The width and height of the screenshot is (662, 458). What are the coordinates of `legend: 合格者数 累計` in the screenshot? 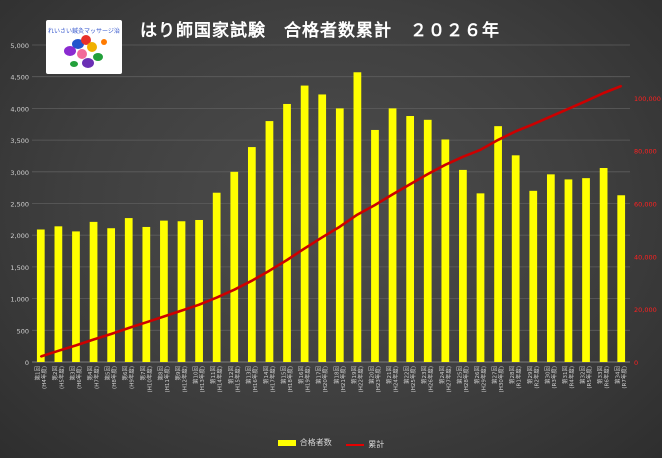 It's located at (331, 443).